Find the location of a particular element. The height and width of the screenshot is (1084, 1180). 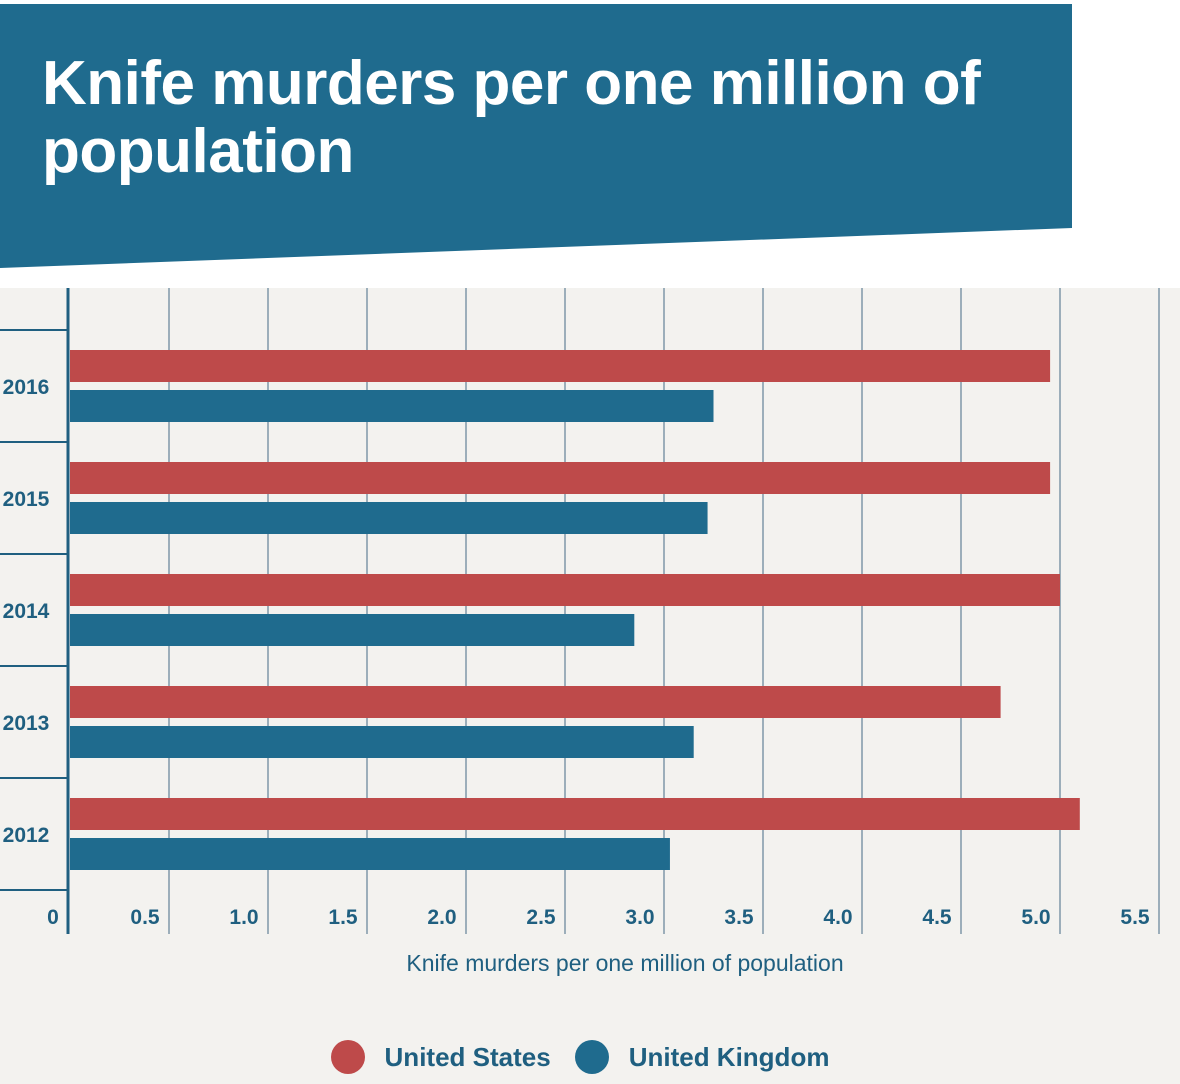

legend-swatch-united-kingdom is located at coordinates (591, 1057).